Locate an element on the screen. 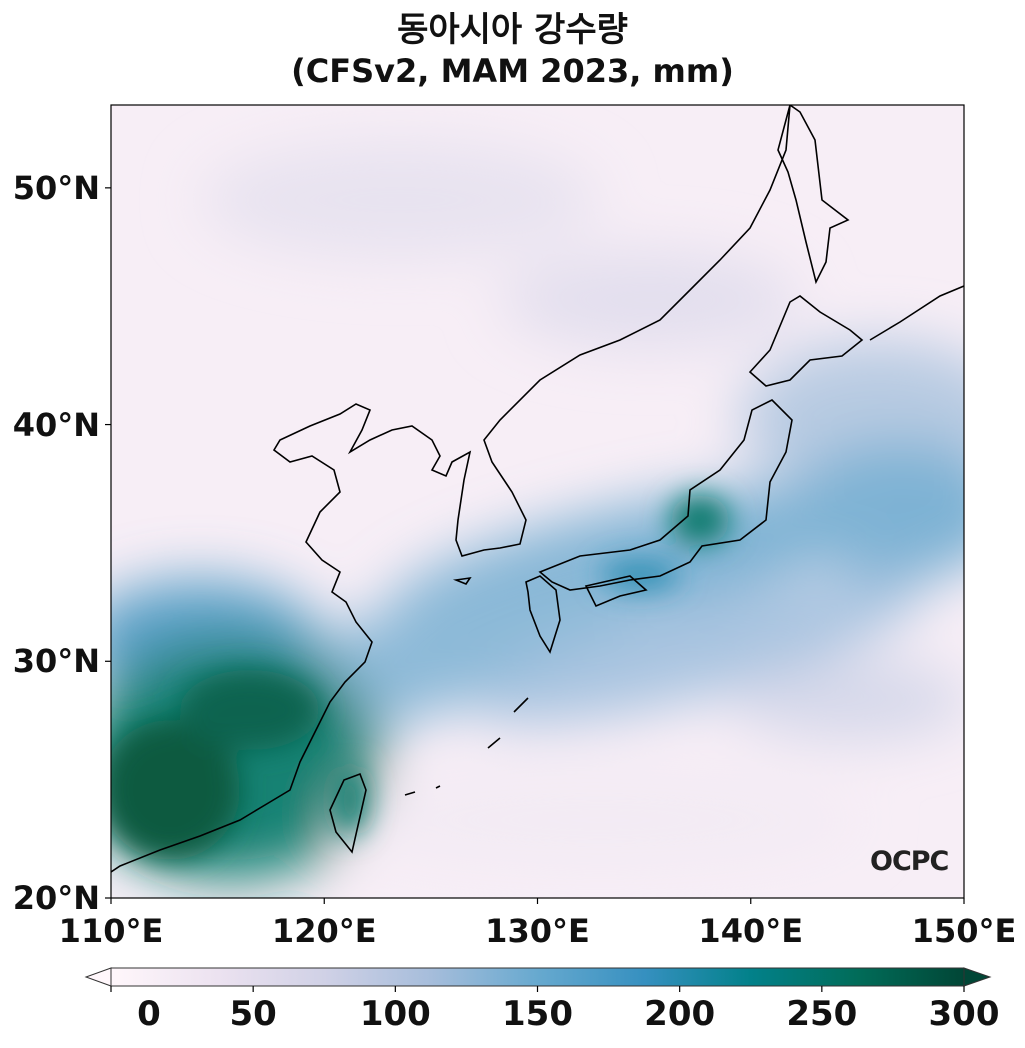 This screenshot has height=1048, width=1025. y-tick-label: 20°N is located at coordinates (56, 898).